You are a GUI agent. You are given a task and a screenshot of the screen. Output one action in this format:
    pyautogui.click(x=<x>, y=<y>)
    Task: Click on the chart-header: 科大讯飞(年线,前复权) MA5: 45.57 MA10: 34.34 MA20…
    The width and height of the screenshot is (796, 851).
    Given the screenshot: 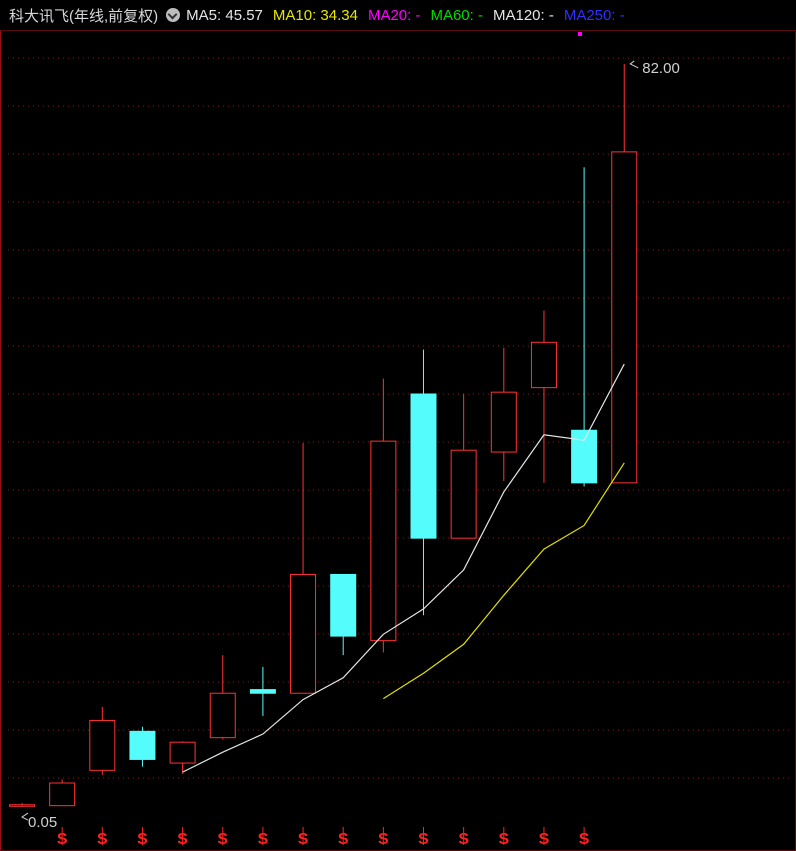 What is the action you would take?
    pyautogui.click(x=398, y=15)
    